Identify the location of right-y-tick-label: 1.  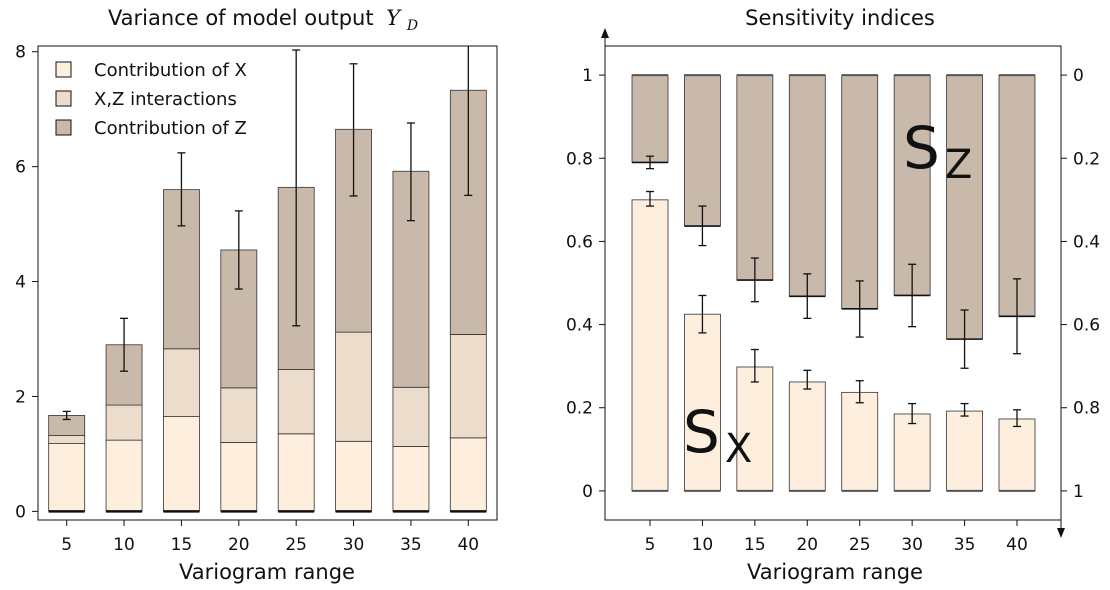
(1078, 492).